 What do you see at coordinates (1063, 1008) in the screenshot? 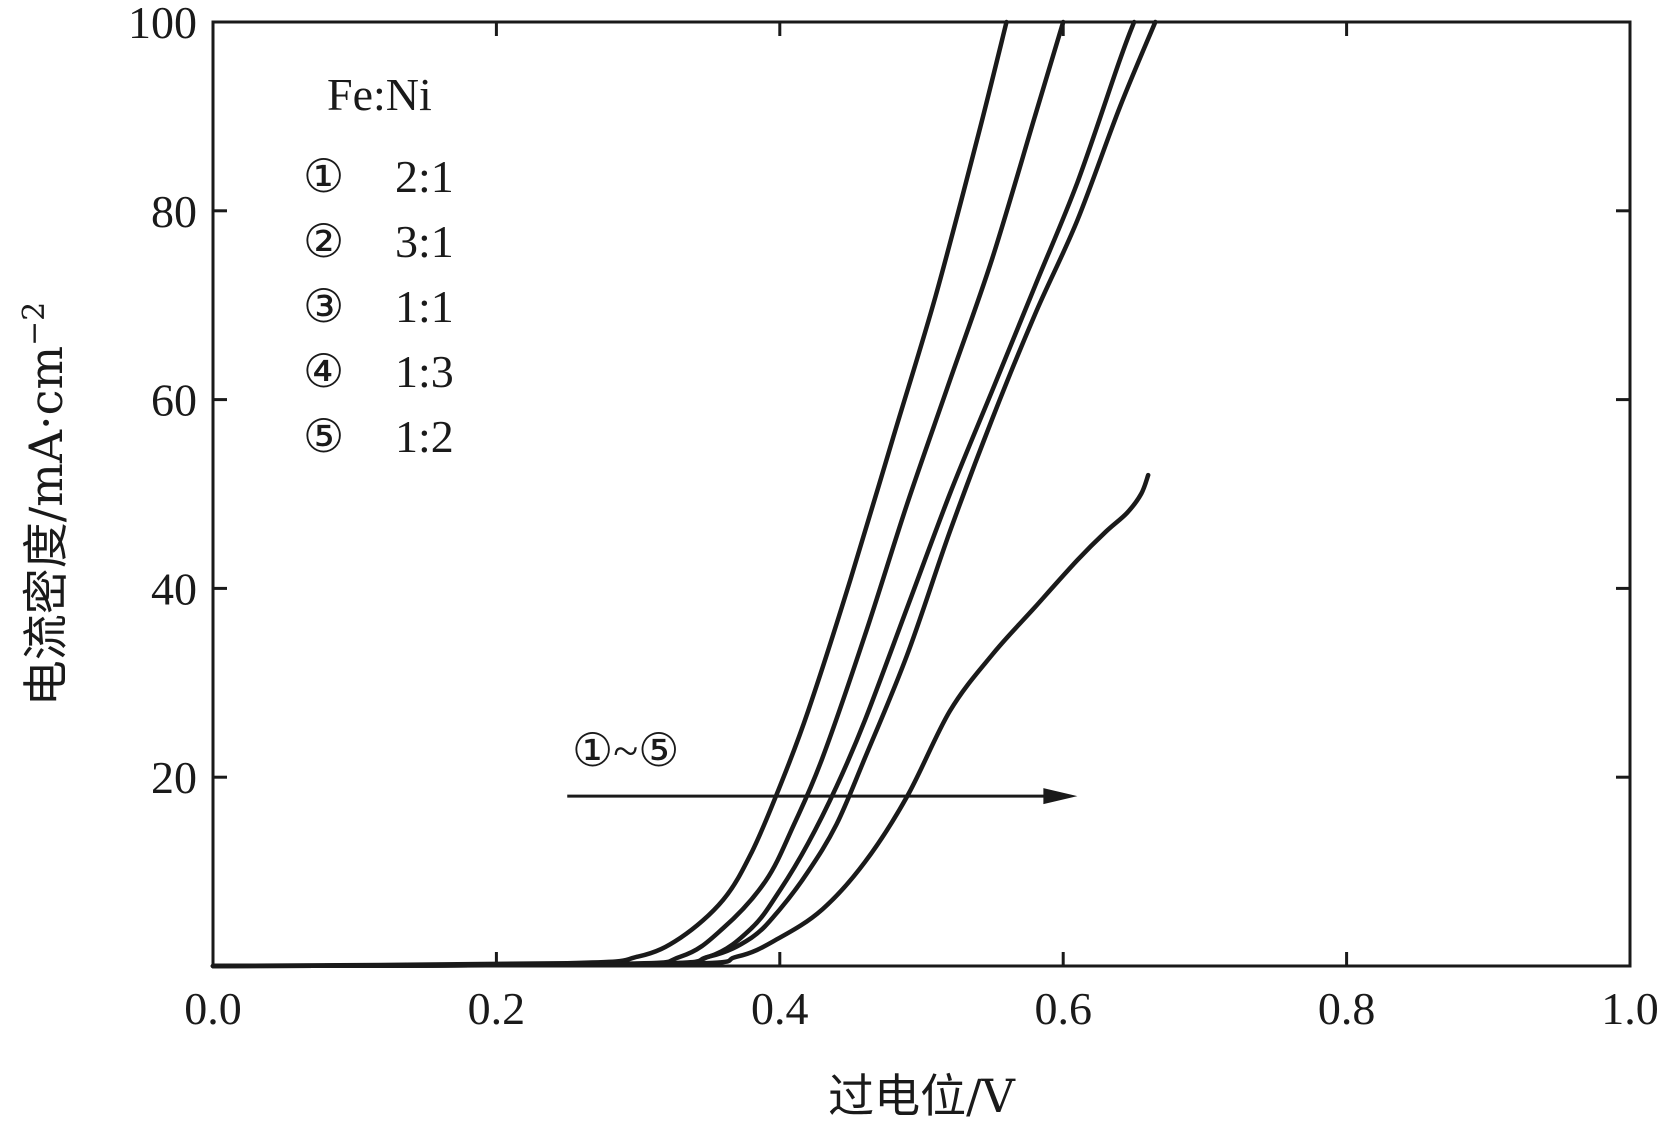
I see `x-tick-label: 0.6` at bounding box center [1063, 1008].